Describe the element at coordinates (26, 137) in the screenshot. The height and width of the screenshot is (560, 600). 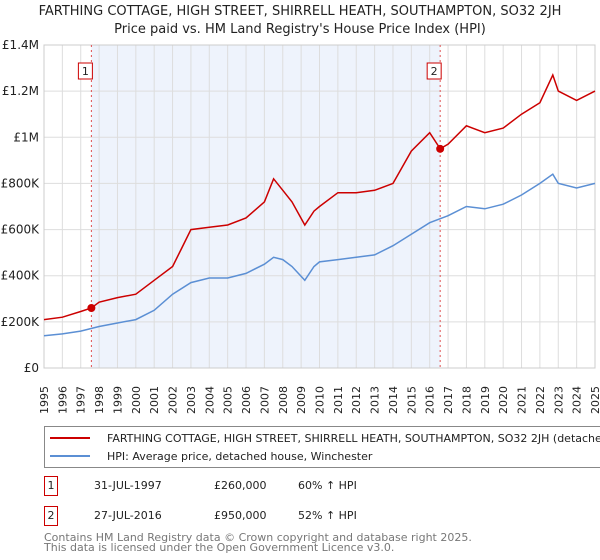
I see `y-tick-label: £1M` at that location.